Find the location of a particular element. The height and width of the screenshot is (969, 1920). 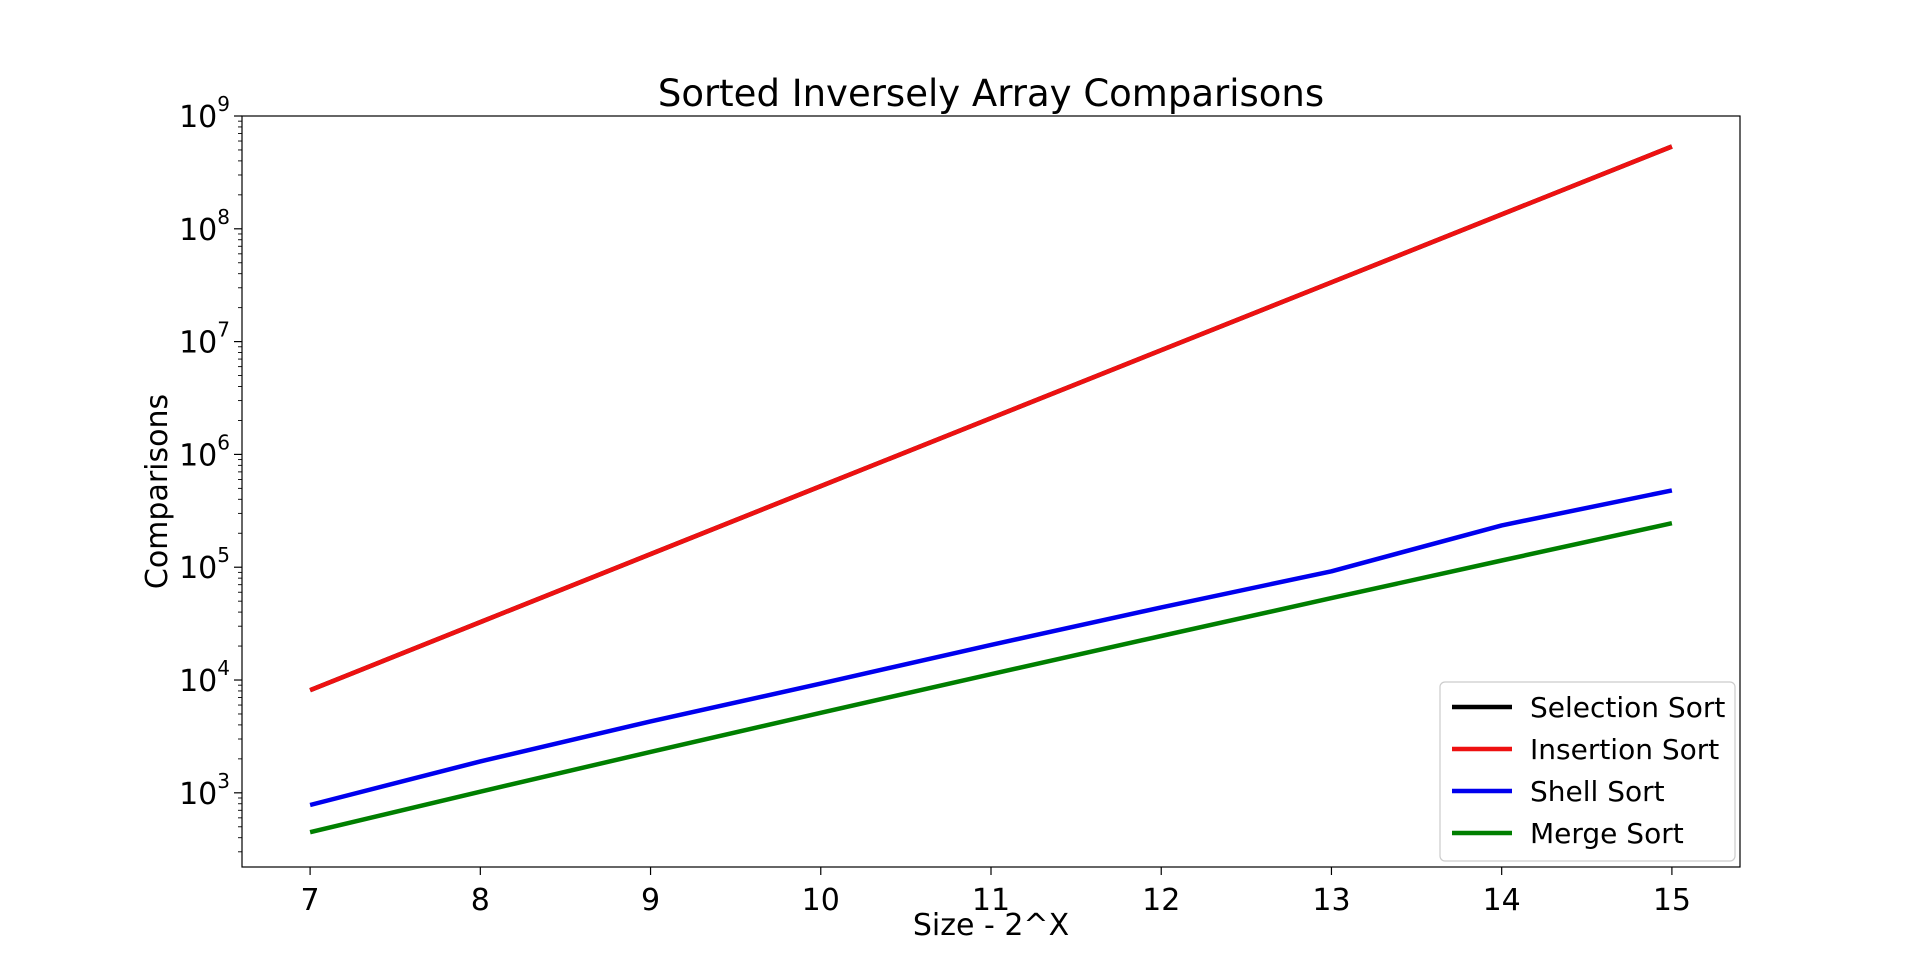

y-axis-label: Comparisons is located at coordinates (157, 491).